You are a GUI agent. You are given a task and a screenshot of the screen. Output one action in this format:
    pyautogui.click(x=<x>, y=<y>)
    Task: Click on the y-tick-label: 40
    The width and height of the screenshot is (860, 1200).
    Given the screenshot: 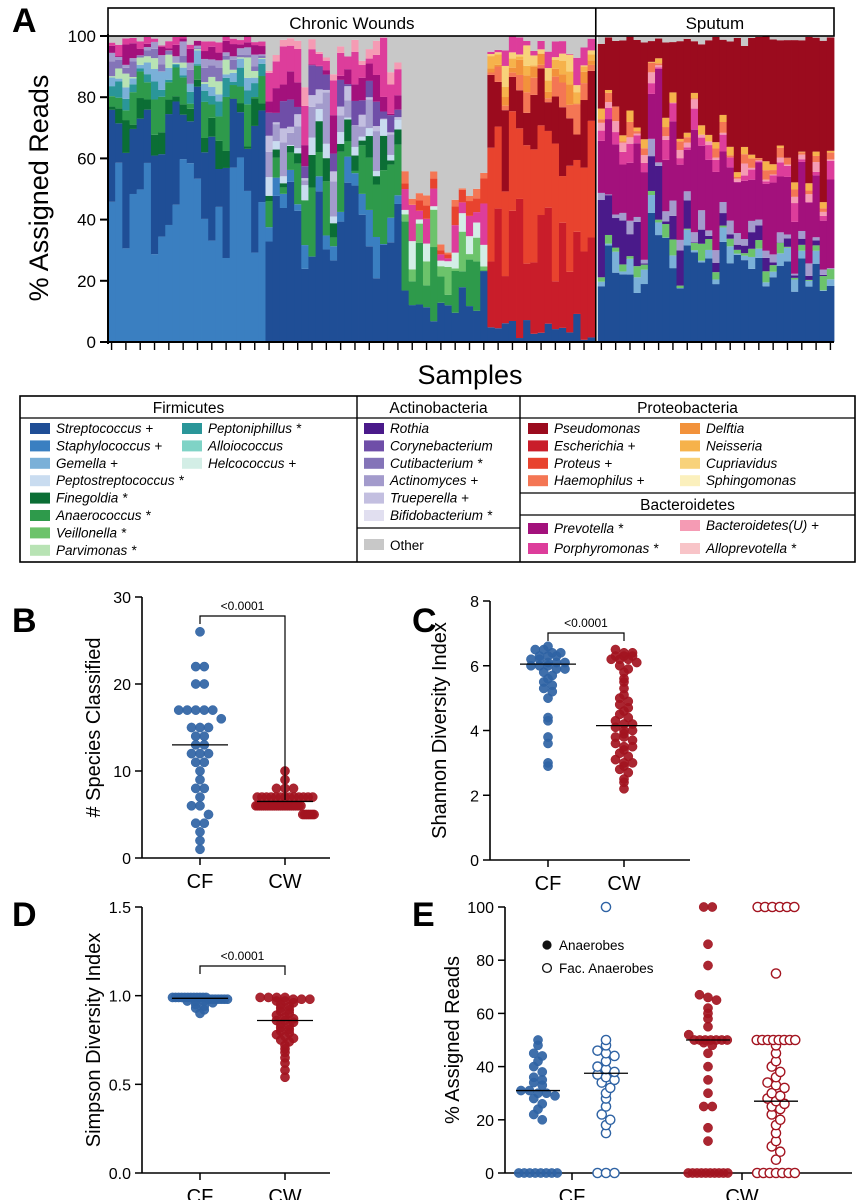 What is the action you would take?
    pyautogui.click(x=86, y=220)
    